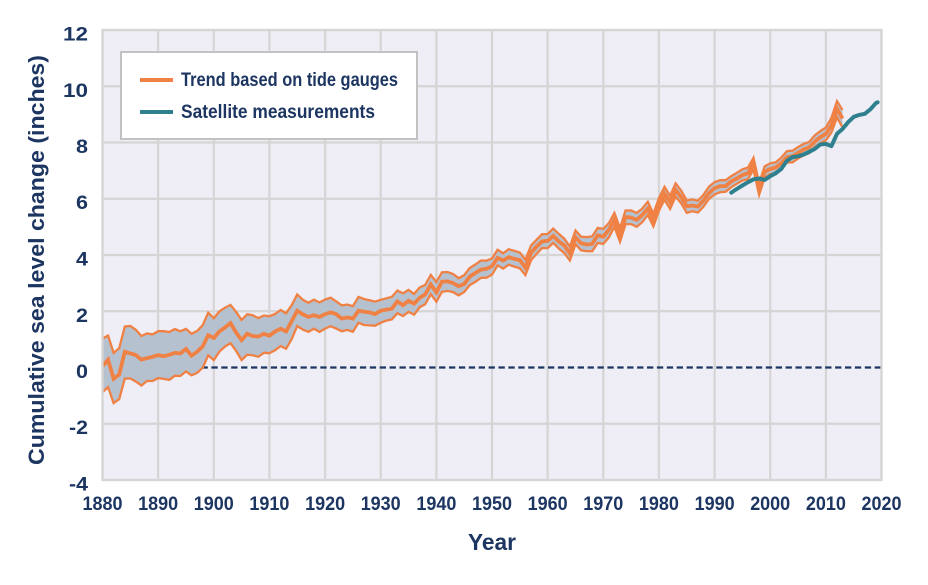 This screenshot has height=585, width=928. I want to click on svg-text: 2000, so click(770, 504).